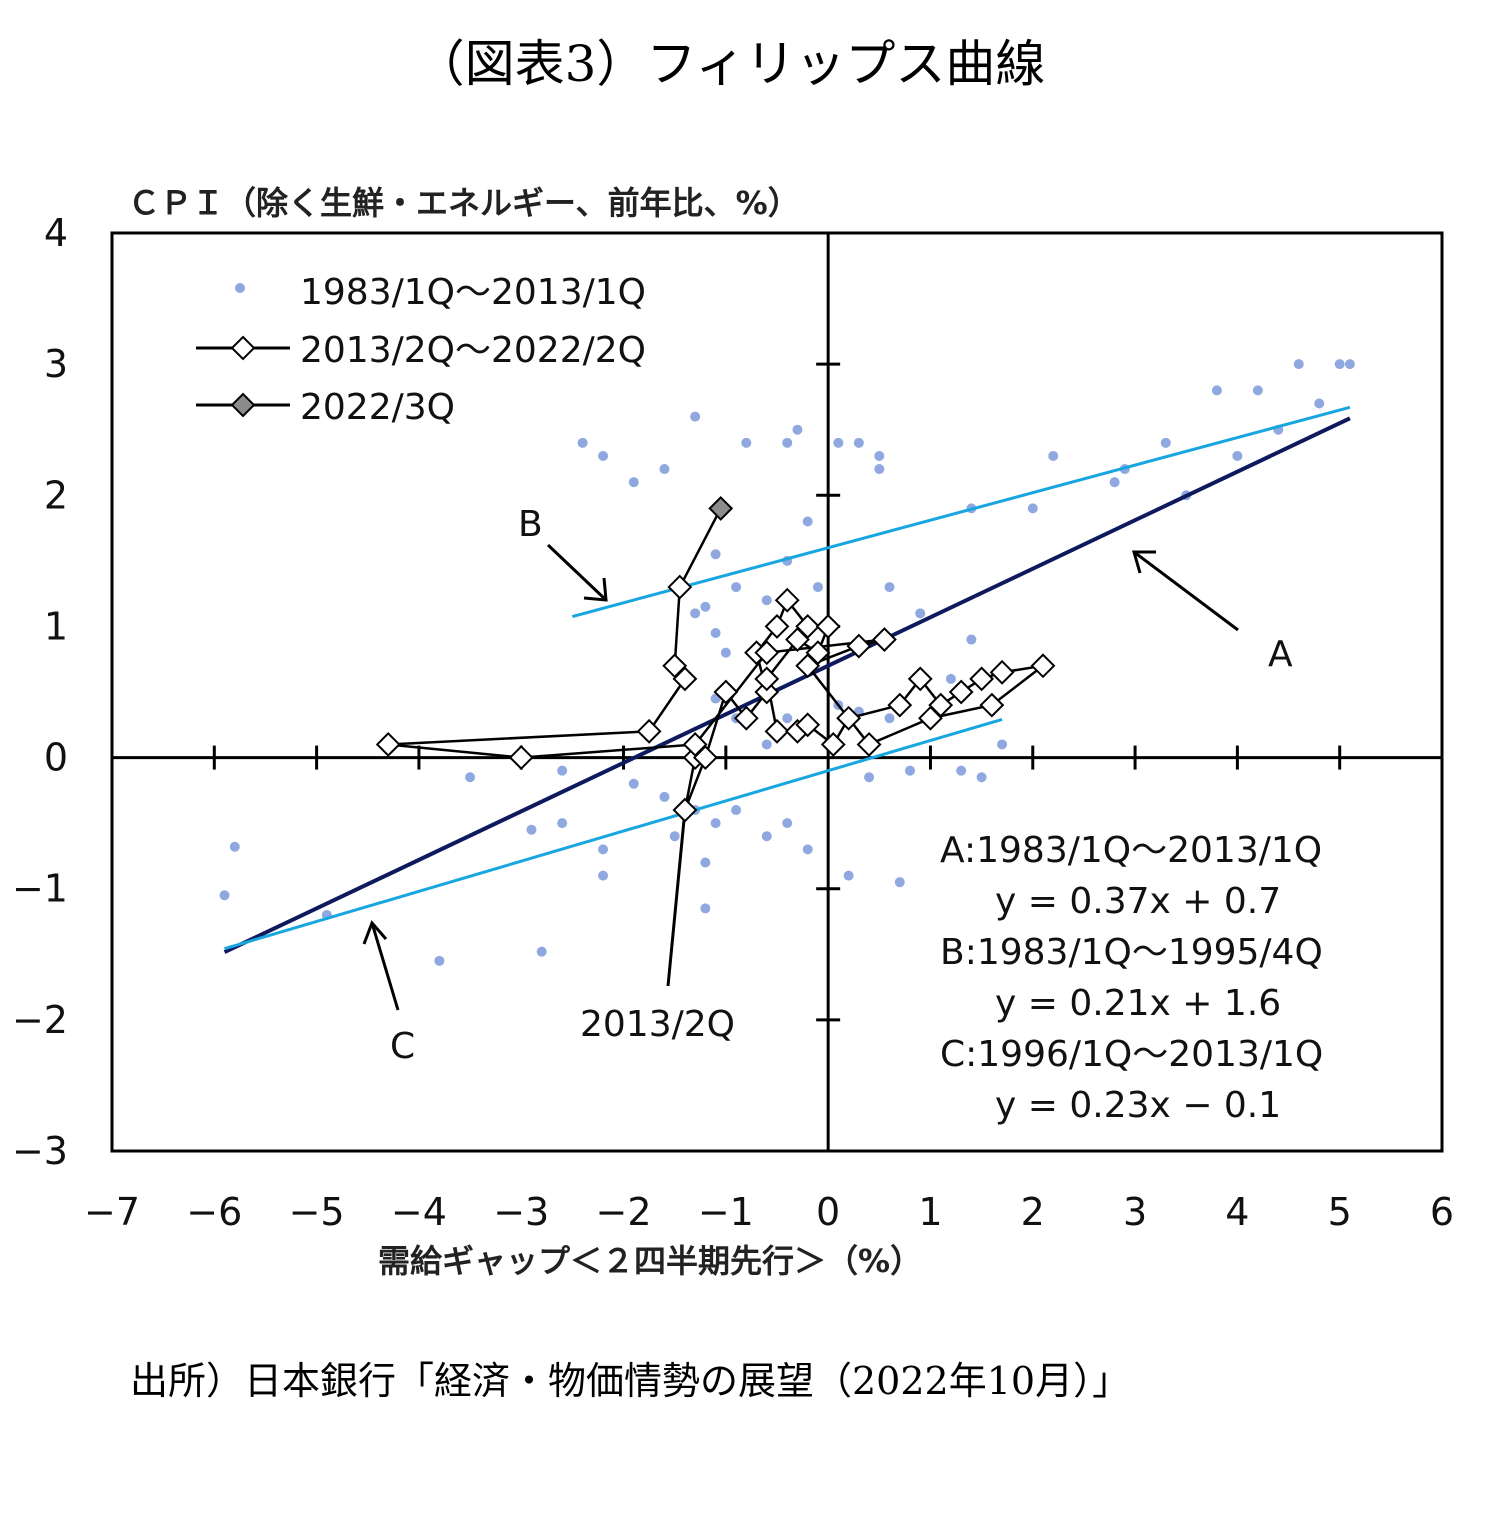 Image resolution: width=1512 pixels, height=1520 pixels. Describe the element at coordinates (1280, 654) in the screenshot. I see `annotation-A: A` at that location.